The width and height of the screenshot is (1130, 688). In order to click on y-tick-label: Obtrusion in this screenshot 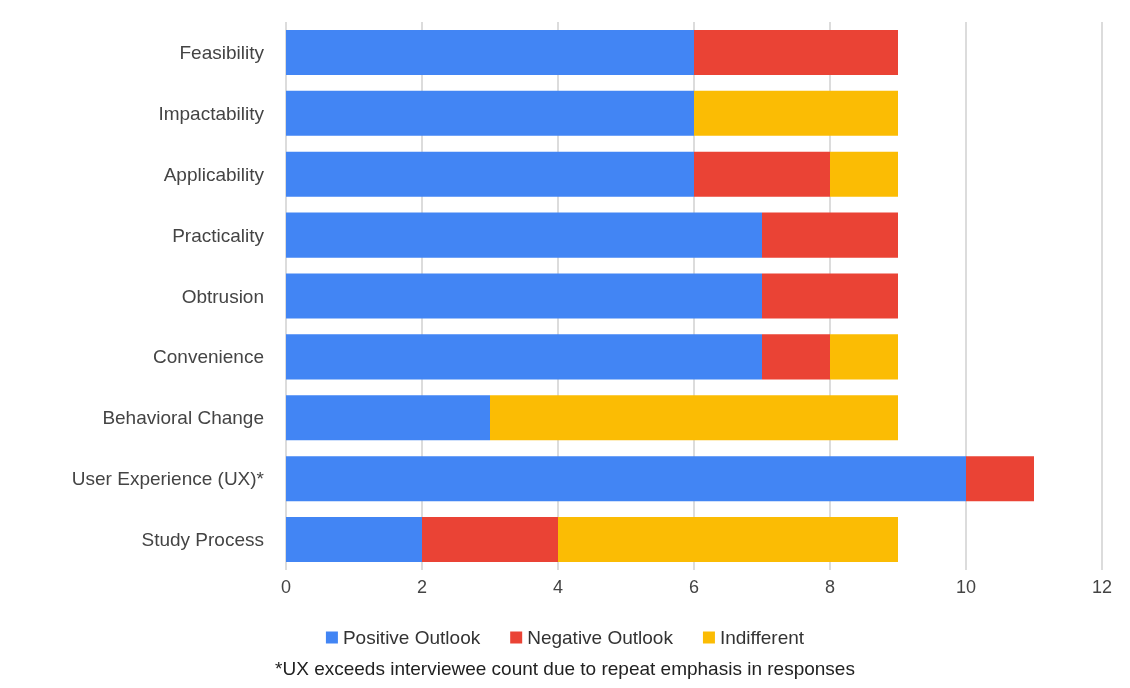, I will do `click(222, 296)`.